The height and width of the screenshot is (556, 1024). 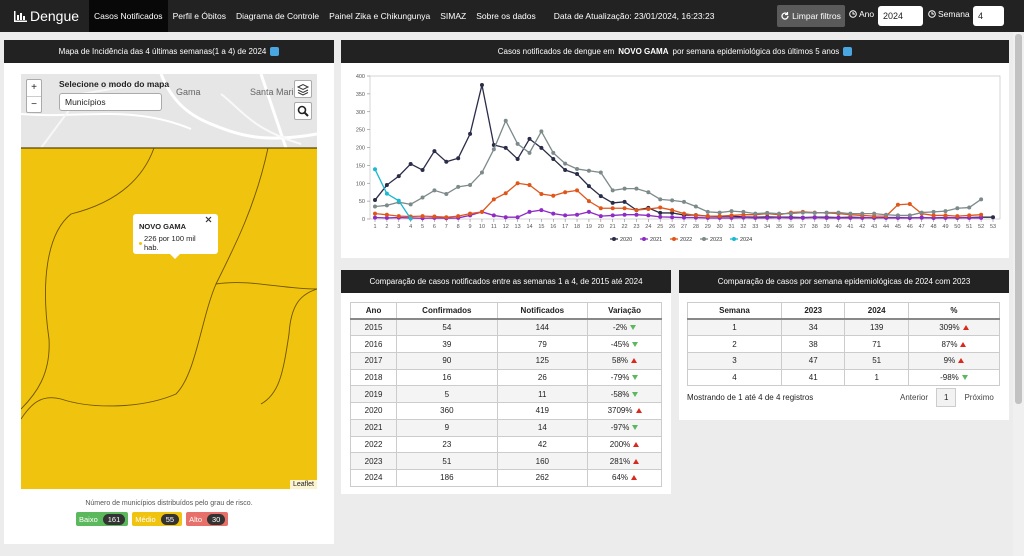 I want to click on nav-item: SIMAZ, so click(x=453, y=16).